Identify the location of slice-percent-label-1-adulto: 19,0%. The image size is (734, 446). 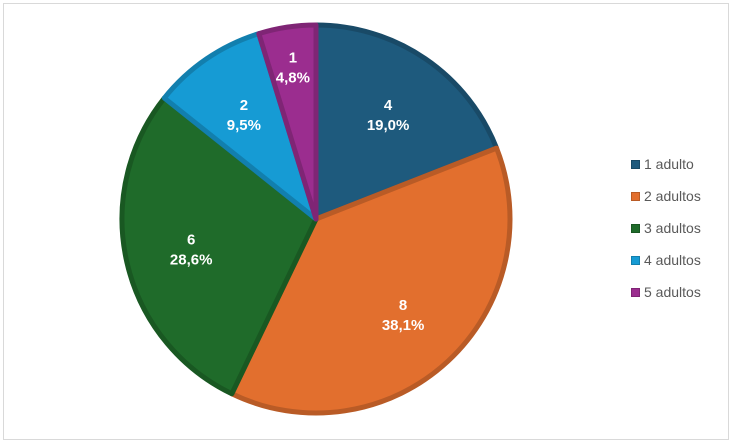
(388, 125).